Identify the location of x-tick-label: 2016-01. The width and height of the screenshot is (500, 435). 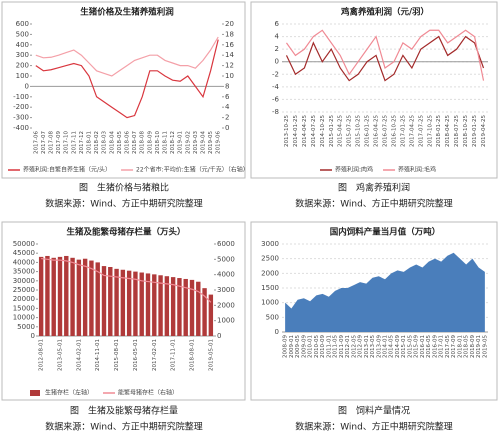
(423, 346).